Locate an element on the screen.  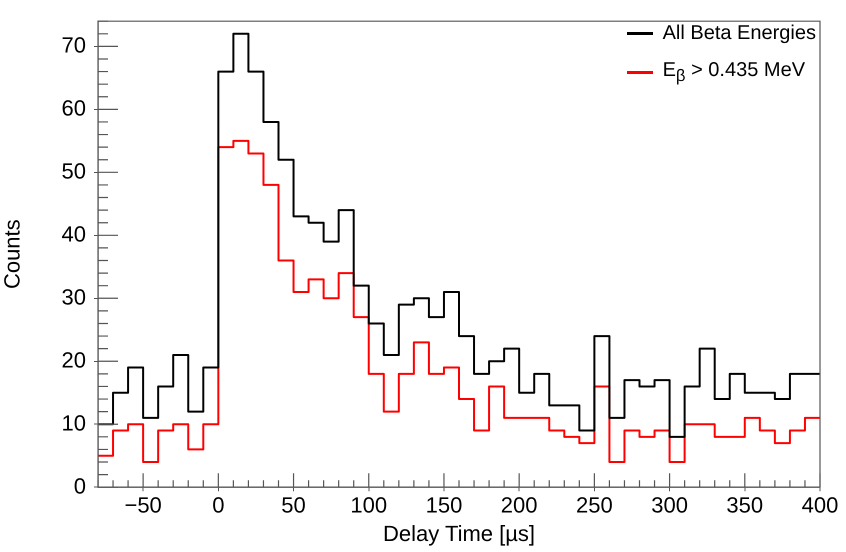
x-tick-label: 50 is located at coordinates (293, 505).